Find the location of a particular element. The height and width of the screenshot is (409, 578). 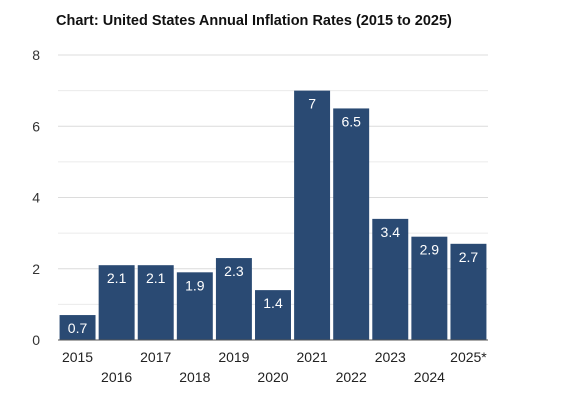

y-tick-label: 2 is located at coordinates (36, 269).